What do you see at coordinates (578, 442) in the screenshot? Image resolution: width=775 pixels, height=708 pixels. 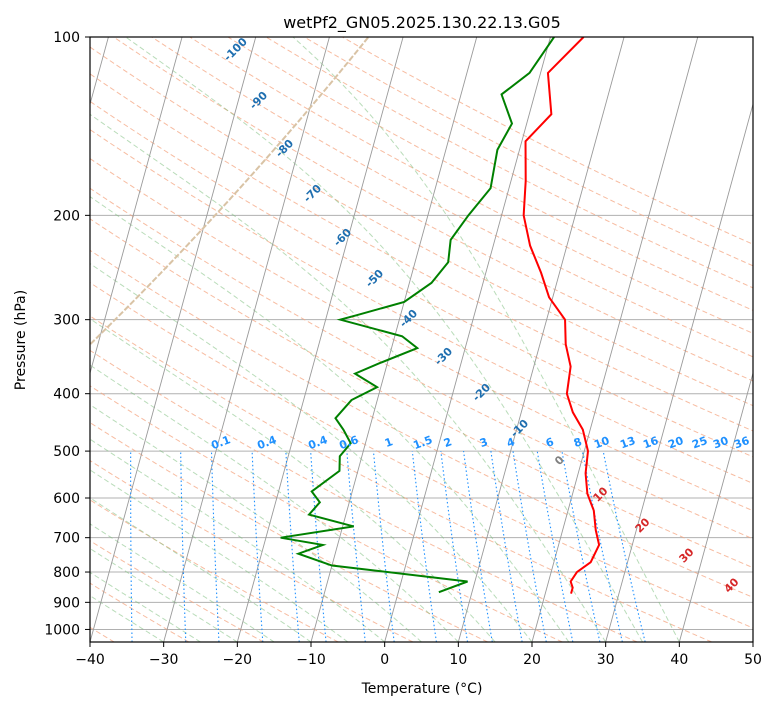 I see `mixing-ratio-label: 8` at bounding box center [578, 442].